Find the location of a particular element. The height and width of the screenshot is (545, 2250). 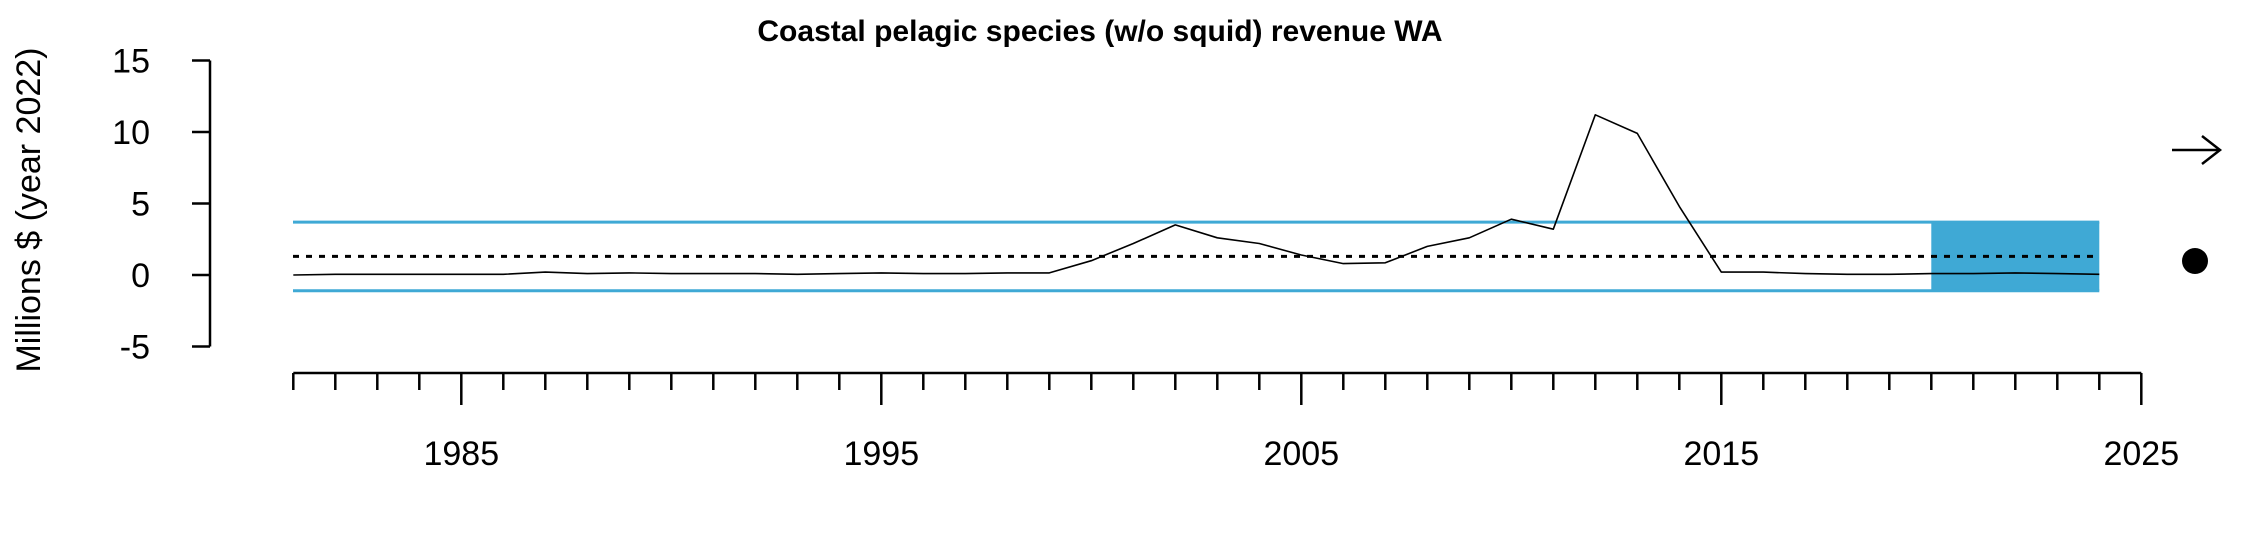

x-tick-label-2015: 2015 is located at coordinates (1721, 454).